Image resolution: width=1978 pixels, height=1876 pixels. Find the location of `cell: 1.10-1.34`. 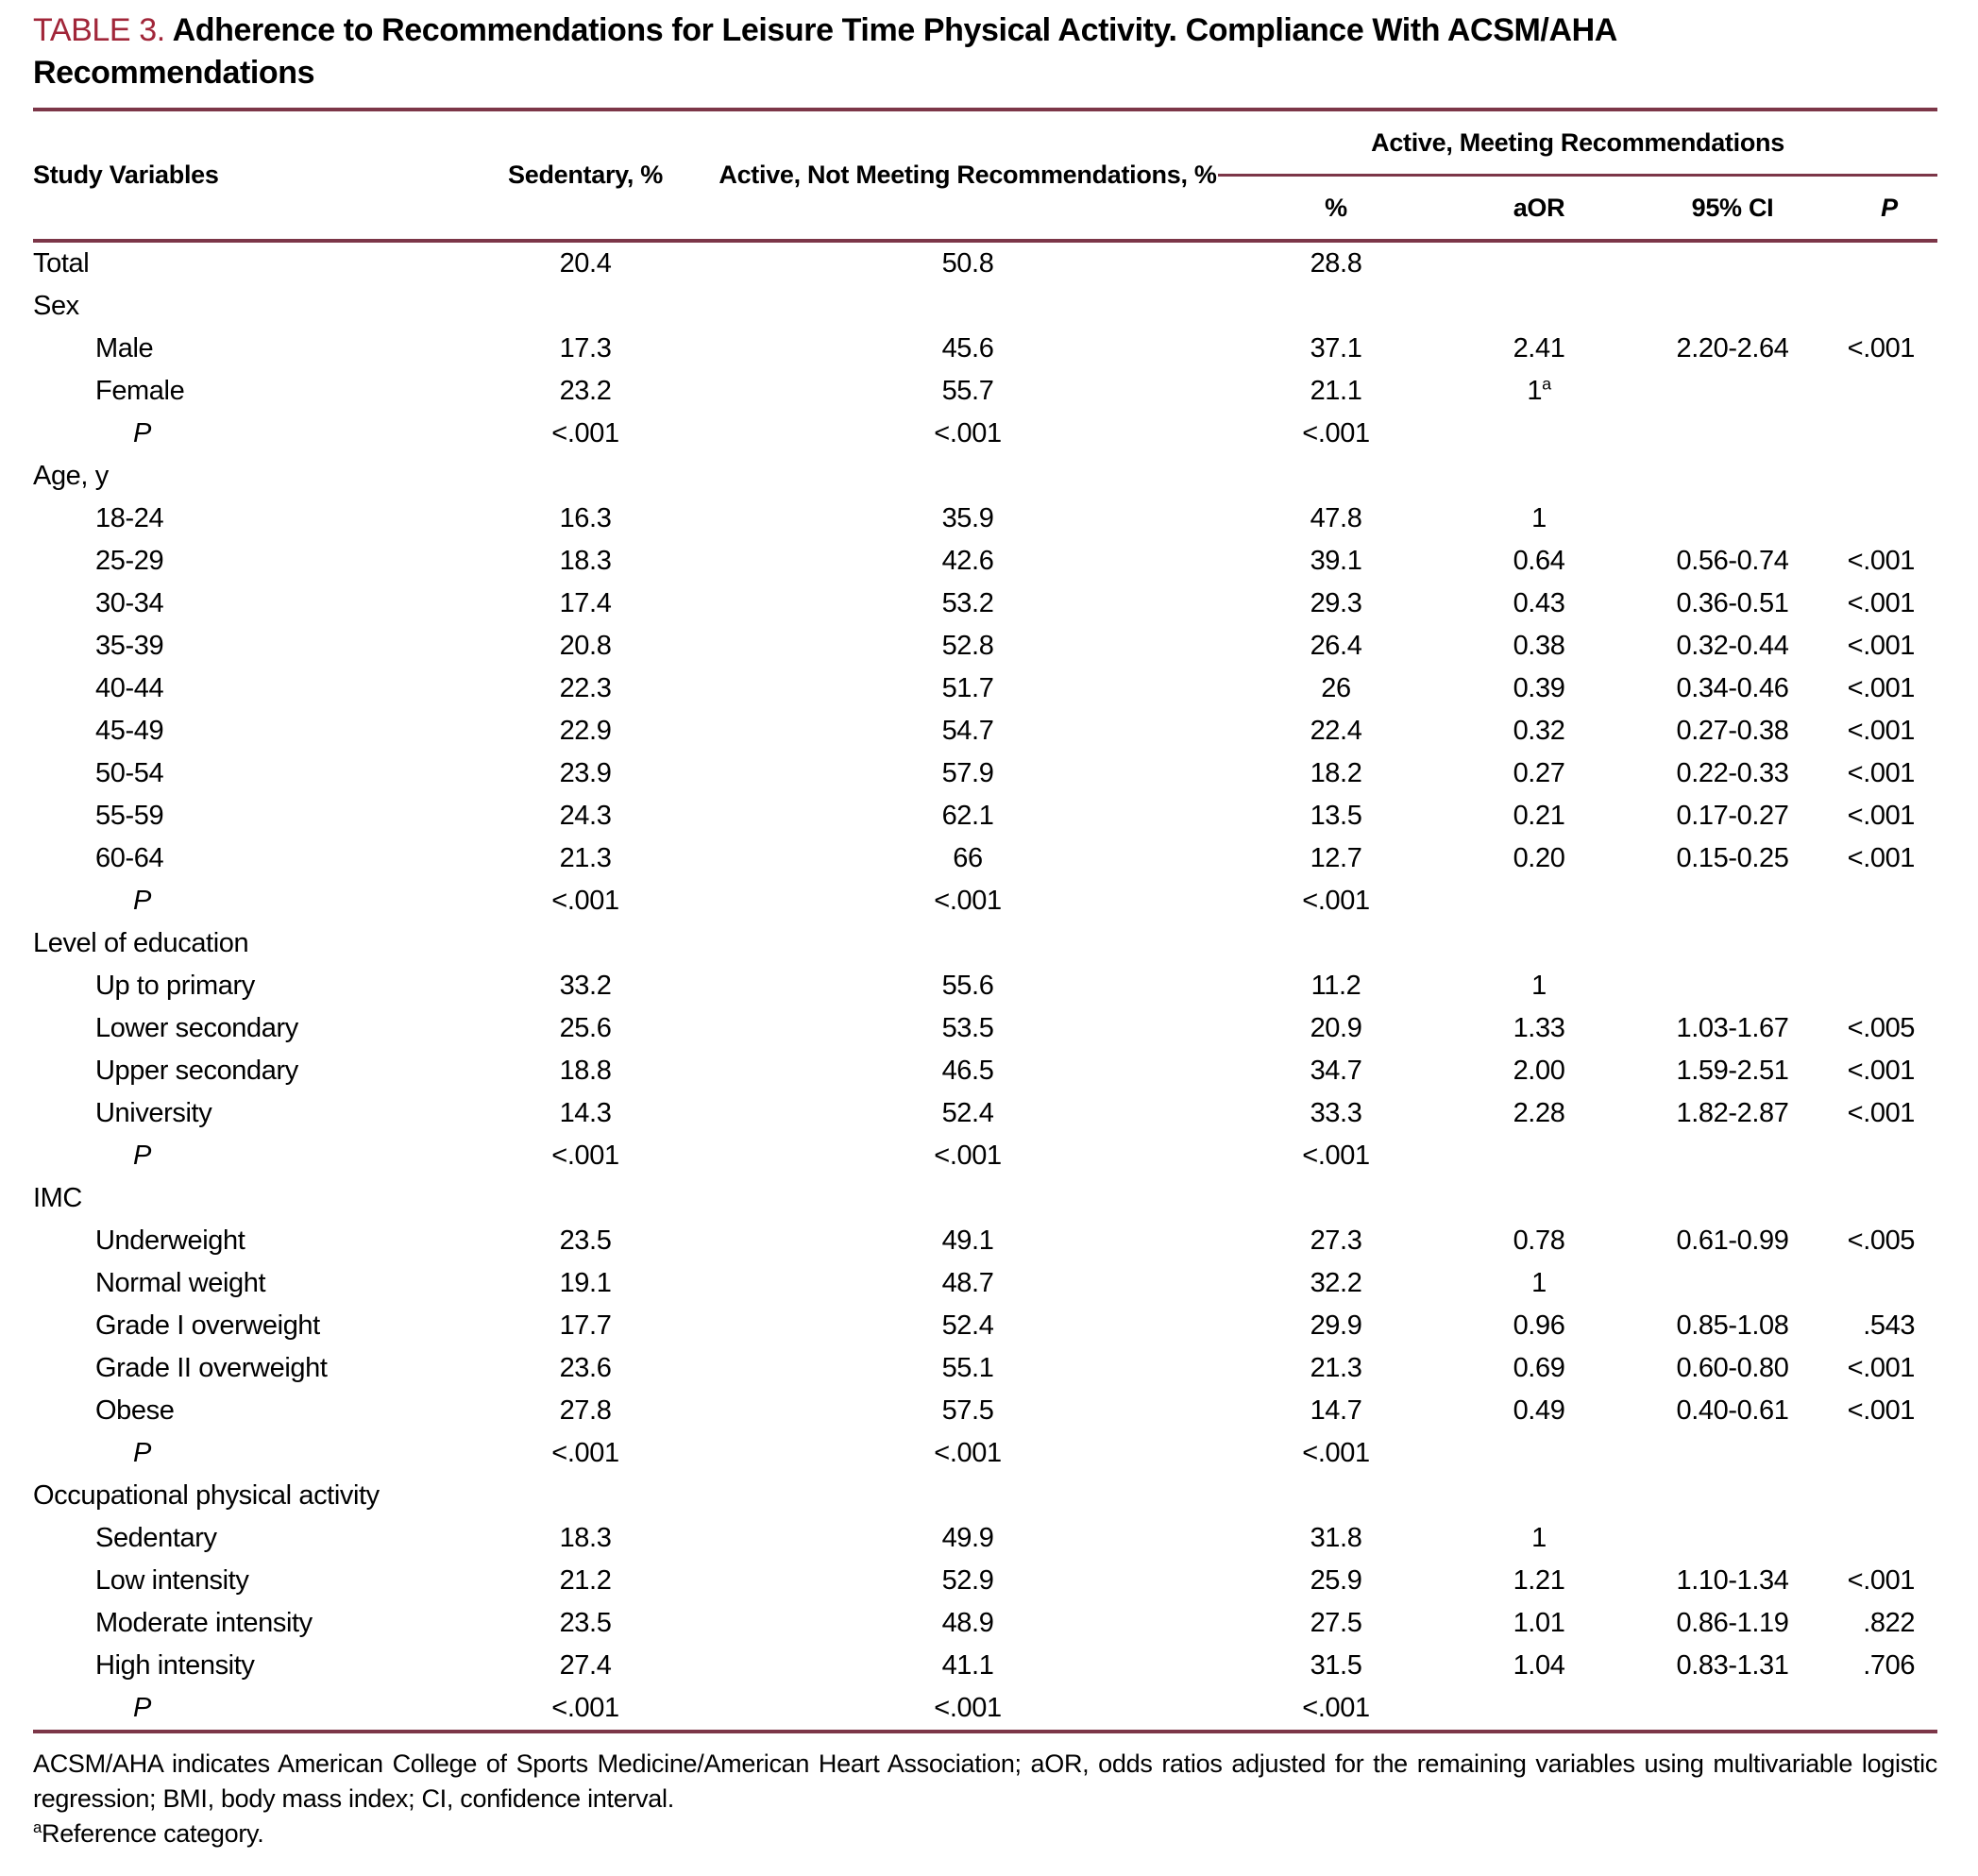

cell: 1.10-1.34 is located at coordinates (1733, 1580).